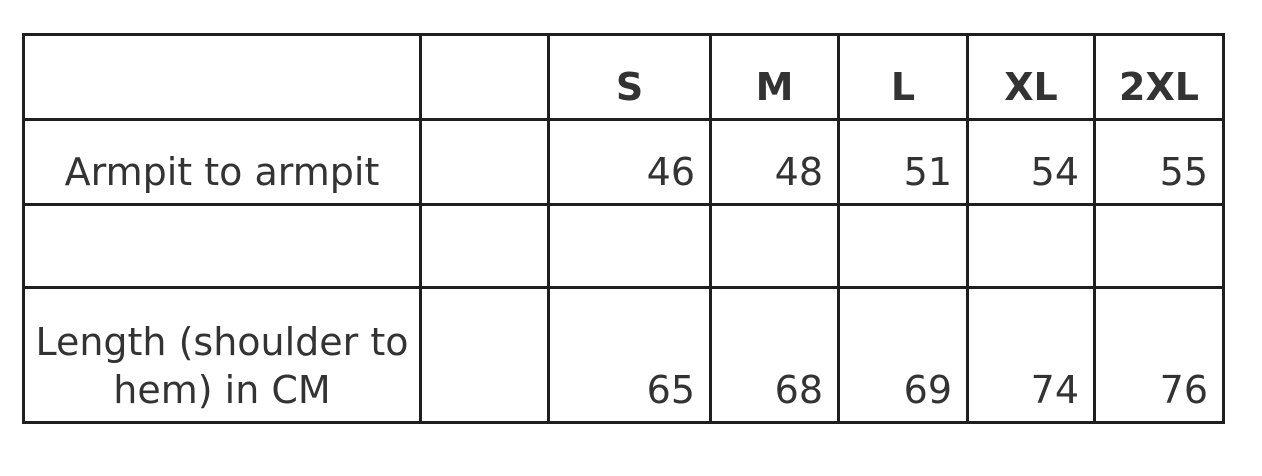 This screenshot has width=1262, height=476. Describe the element at coordinates (1031, 246) in the screenshot. I see `empty-value-xl` at that location.